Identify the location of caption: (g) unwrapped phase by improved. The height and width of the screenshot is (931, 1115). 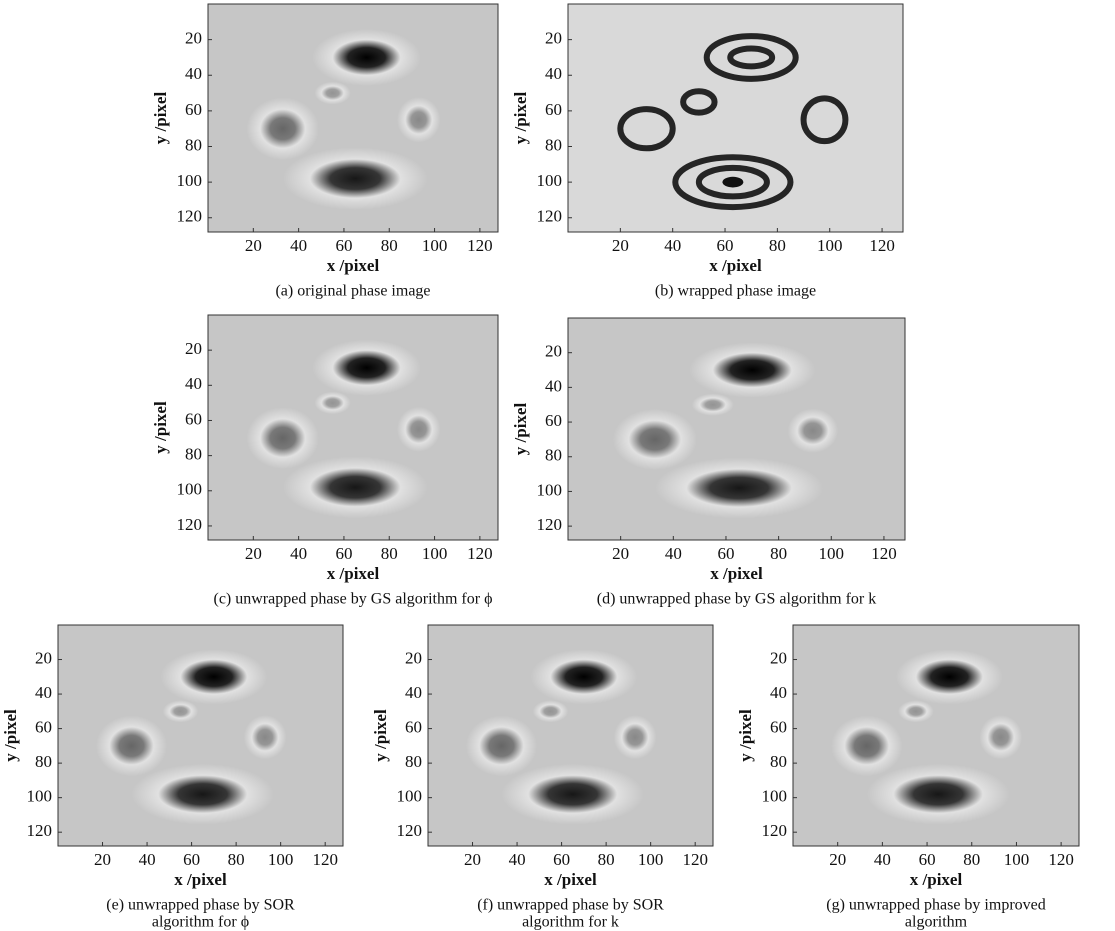
(936, 905).